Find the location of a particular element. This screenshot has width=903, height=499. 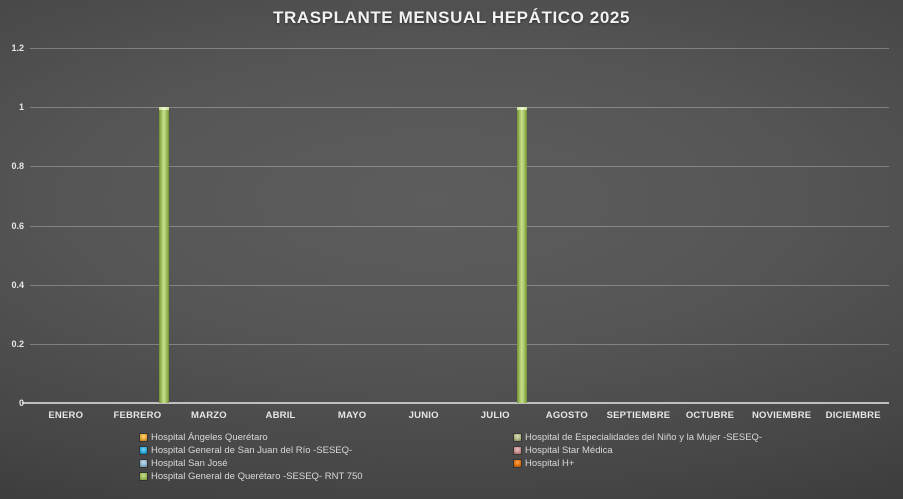

legend-item: Hospital Star Médica is located at coordinates (638, 450).